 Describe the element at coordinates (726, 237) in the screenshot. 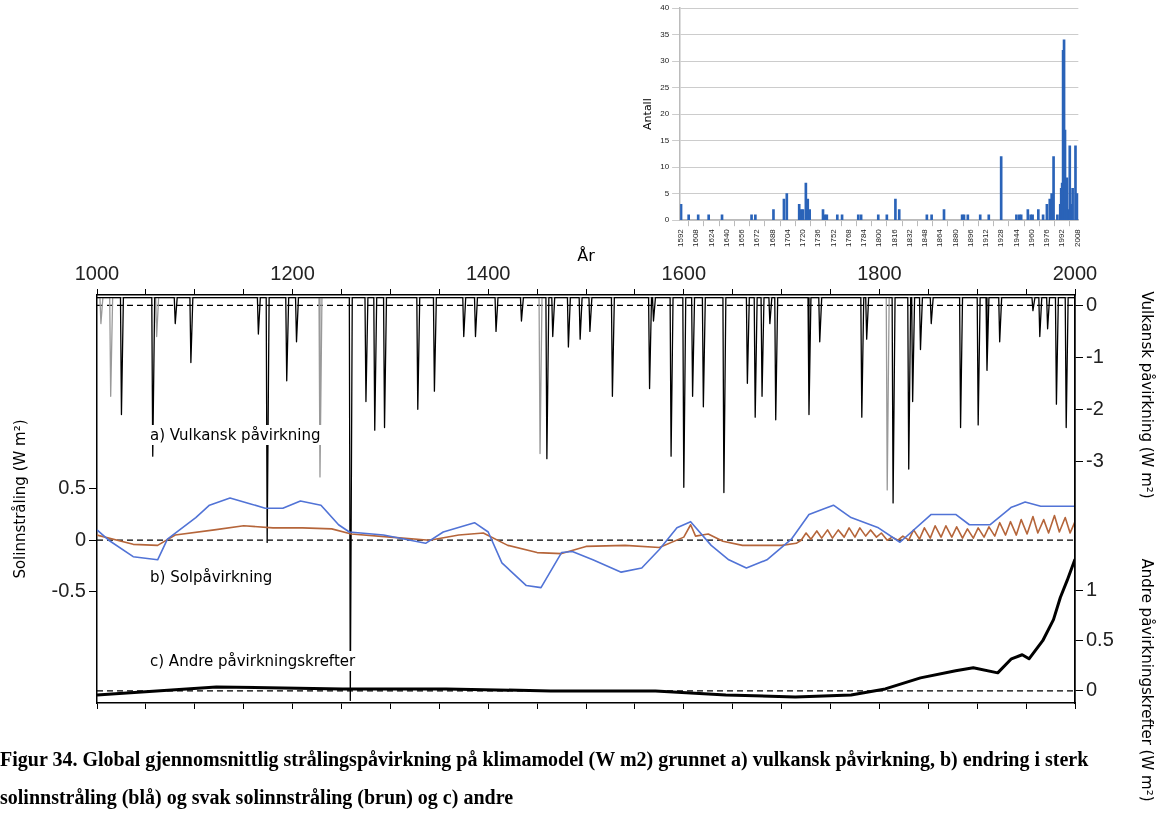

I see `x-tick-label: 1640` at that location.